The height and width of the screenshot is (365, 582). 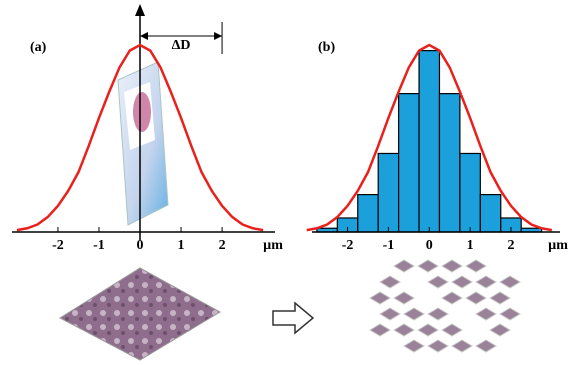 I want to click on slide-illustration, so click(x=143, y=143).